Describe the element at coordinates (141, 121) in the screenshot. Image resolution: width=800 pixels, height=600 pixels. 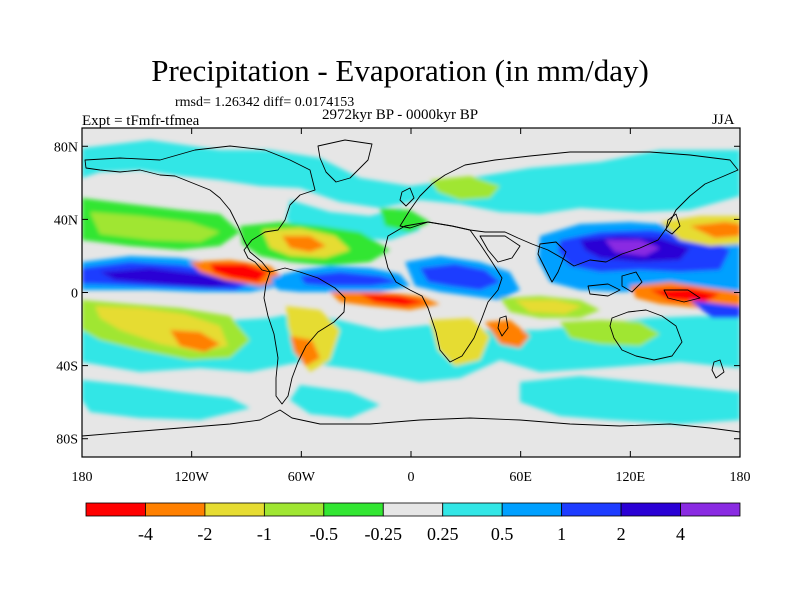
I see `experiment-label: Expt = tFmfr-tfmea` at that location.